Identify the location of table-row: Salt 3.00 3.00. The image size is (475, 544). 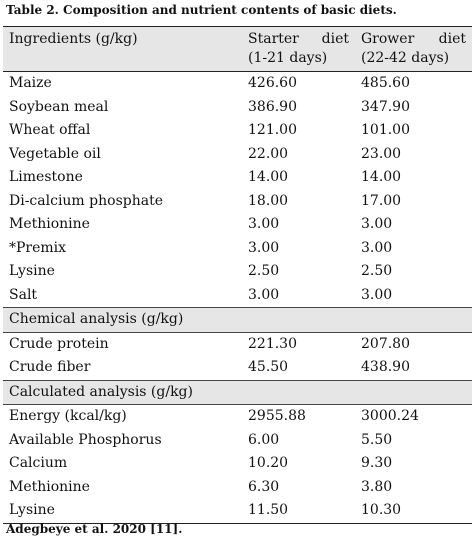
(237, 296).